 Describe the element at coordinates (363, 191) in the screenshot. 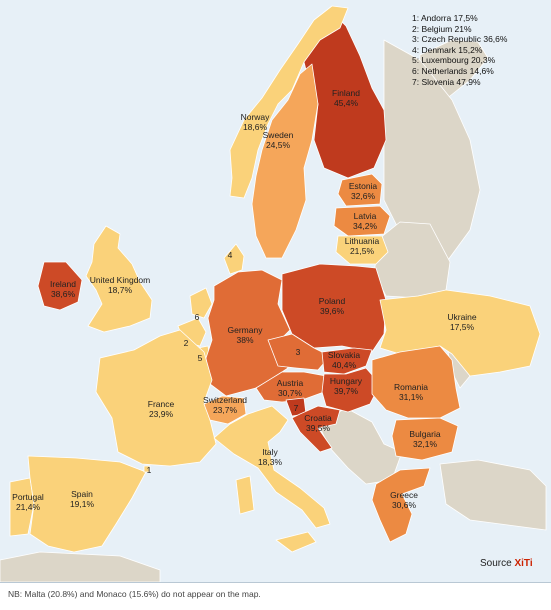

I see `label-estonia: Estonia 32,6%` at that location.